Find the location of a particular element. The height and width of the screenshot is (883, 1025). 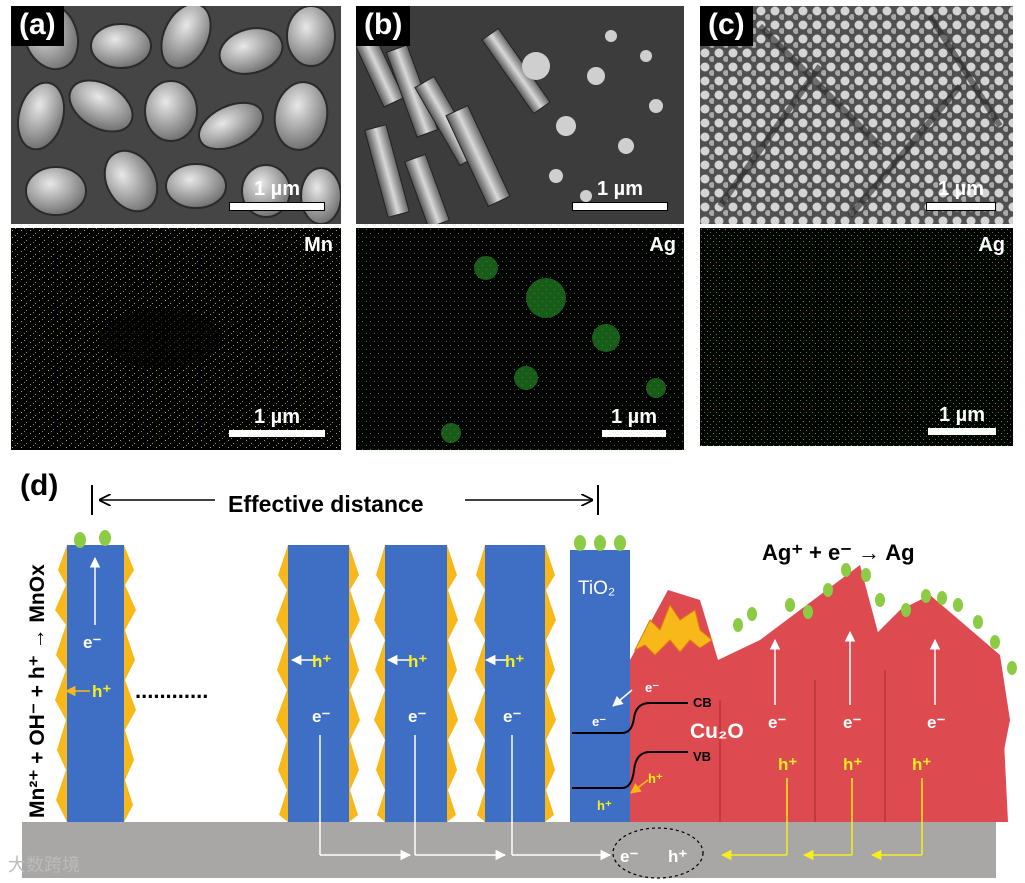

map-scale-bar-a: 1 µm is located at coordinates (277, 421).